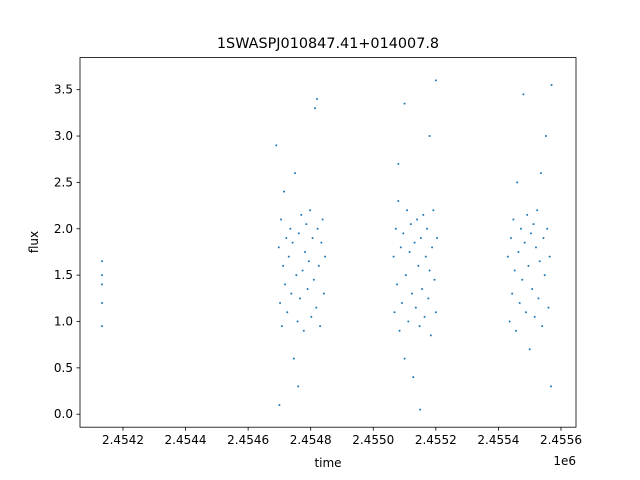 The height and width of the screenshot is (480, 640). I want to click on chart-title: 1SWASPJ010847.41+014007.8, so click(328, 44).